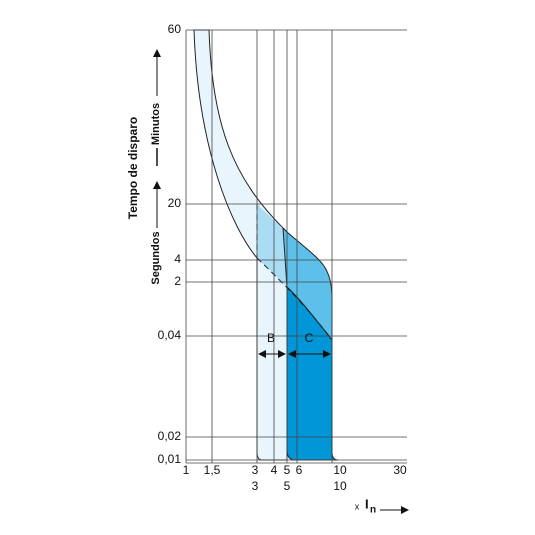  What do you see at coordinates (175, 29) in the screenshot?
I see `y-tick-label: 60` at bounding box center [175, 29].